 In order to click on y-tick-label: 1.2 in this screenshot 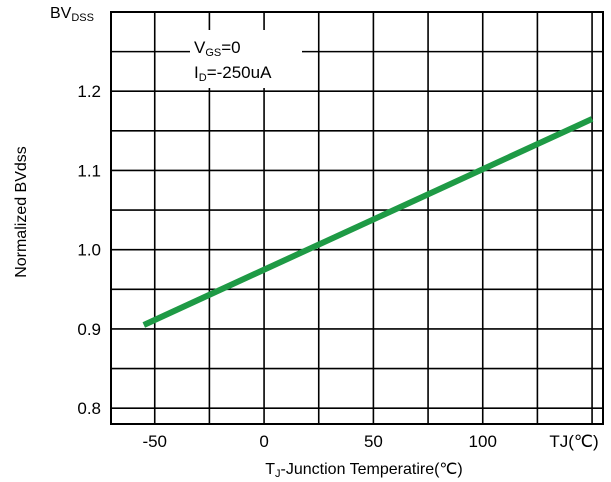, I will do `click(89, 91)`.